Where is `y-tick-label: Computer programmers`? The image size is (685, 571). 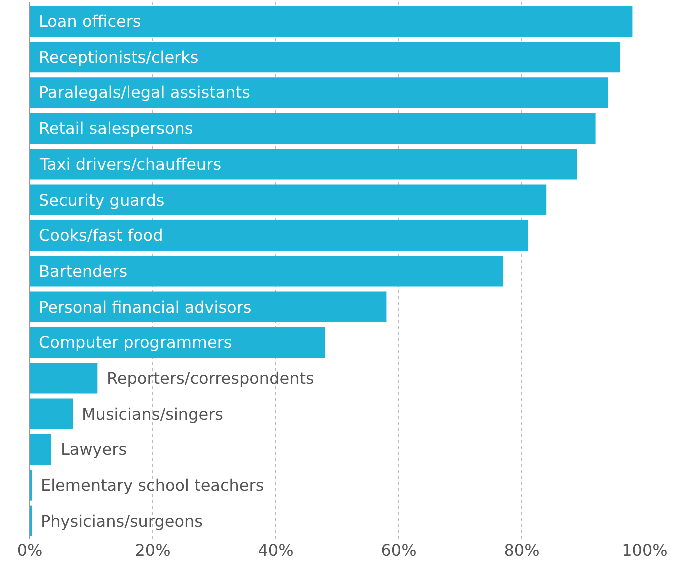 y-tick-label: Computer programmers is located at coordinates (135, 342).